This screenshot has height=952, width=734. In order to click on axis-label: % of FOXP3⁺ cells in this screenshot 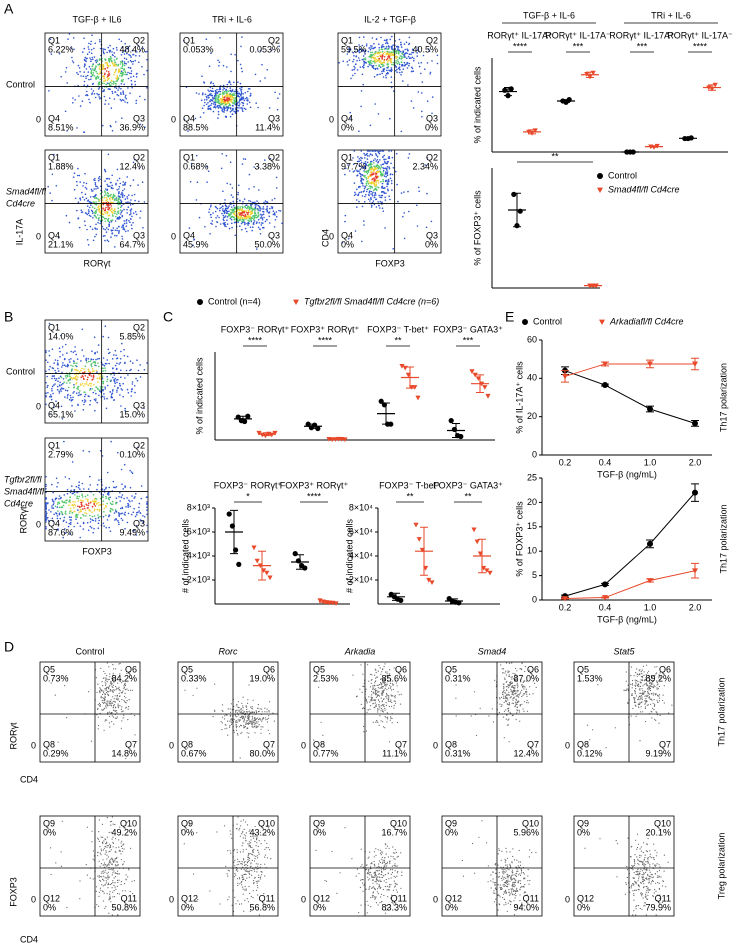, I will do `click(519, 539)`.